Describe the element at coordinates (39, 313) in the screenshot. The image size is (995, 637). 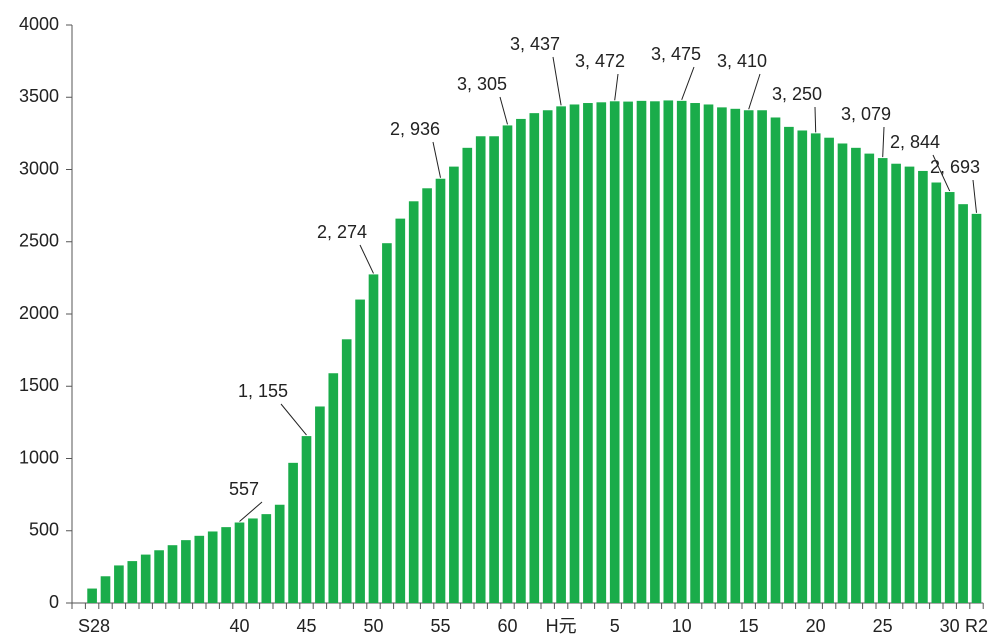
I see `y-tick-label: 2000` at that location.